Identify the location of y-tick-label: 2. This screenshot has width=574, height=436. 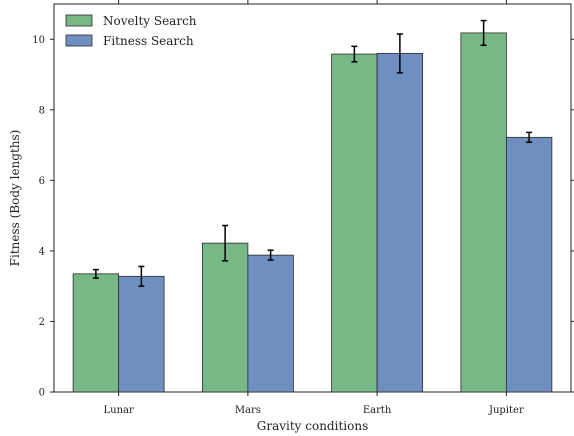
(42, 322).